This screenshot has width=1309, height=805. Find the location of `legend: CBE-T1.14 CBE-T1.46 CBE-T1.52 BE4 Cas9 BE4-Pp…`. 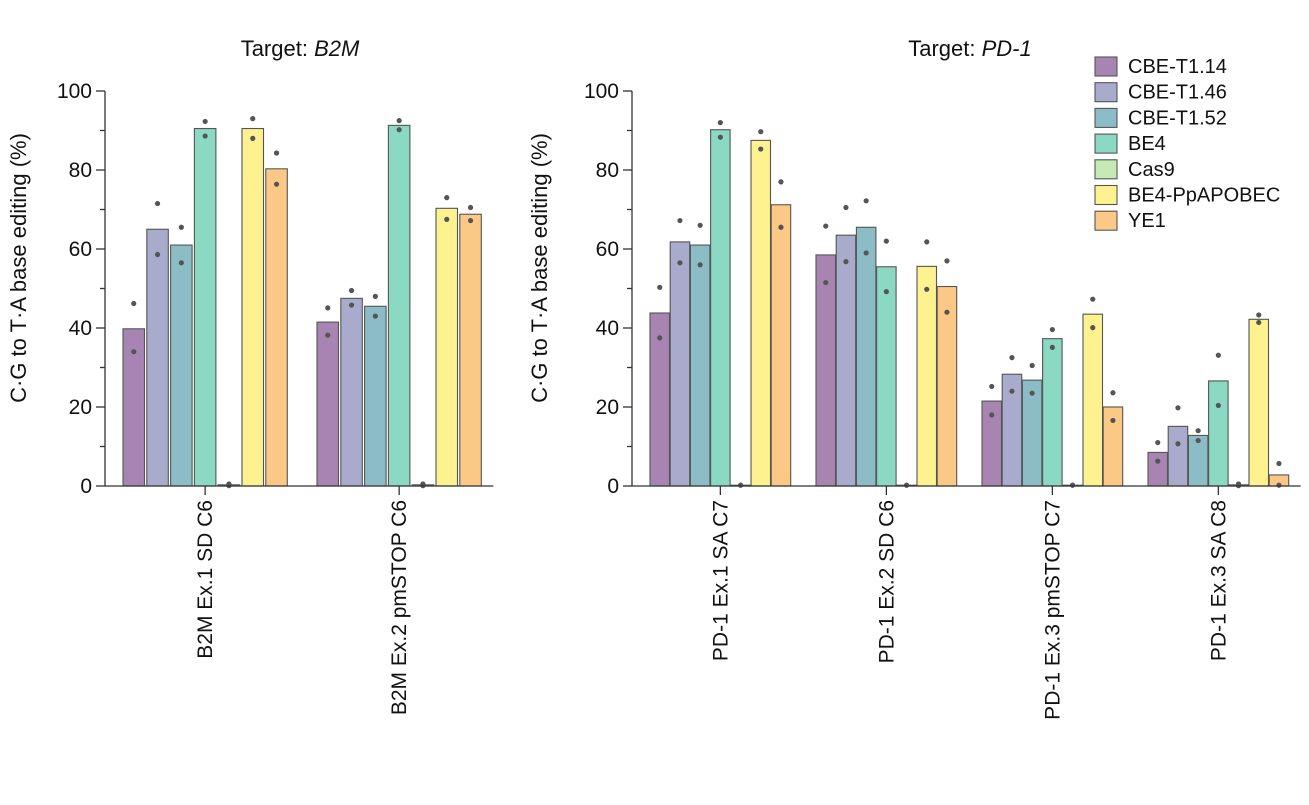

legend: CBE-T1.14 CBE-T1.46 CBE-T1.52 BE4 Cas9 BE4-Pp… is located at coordinates (1187, 144).